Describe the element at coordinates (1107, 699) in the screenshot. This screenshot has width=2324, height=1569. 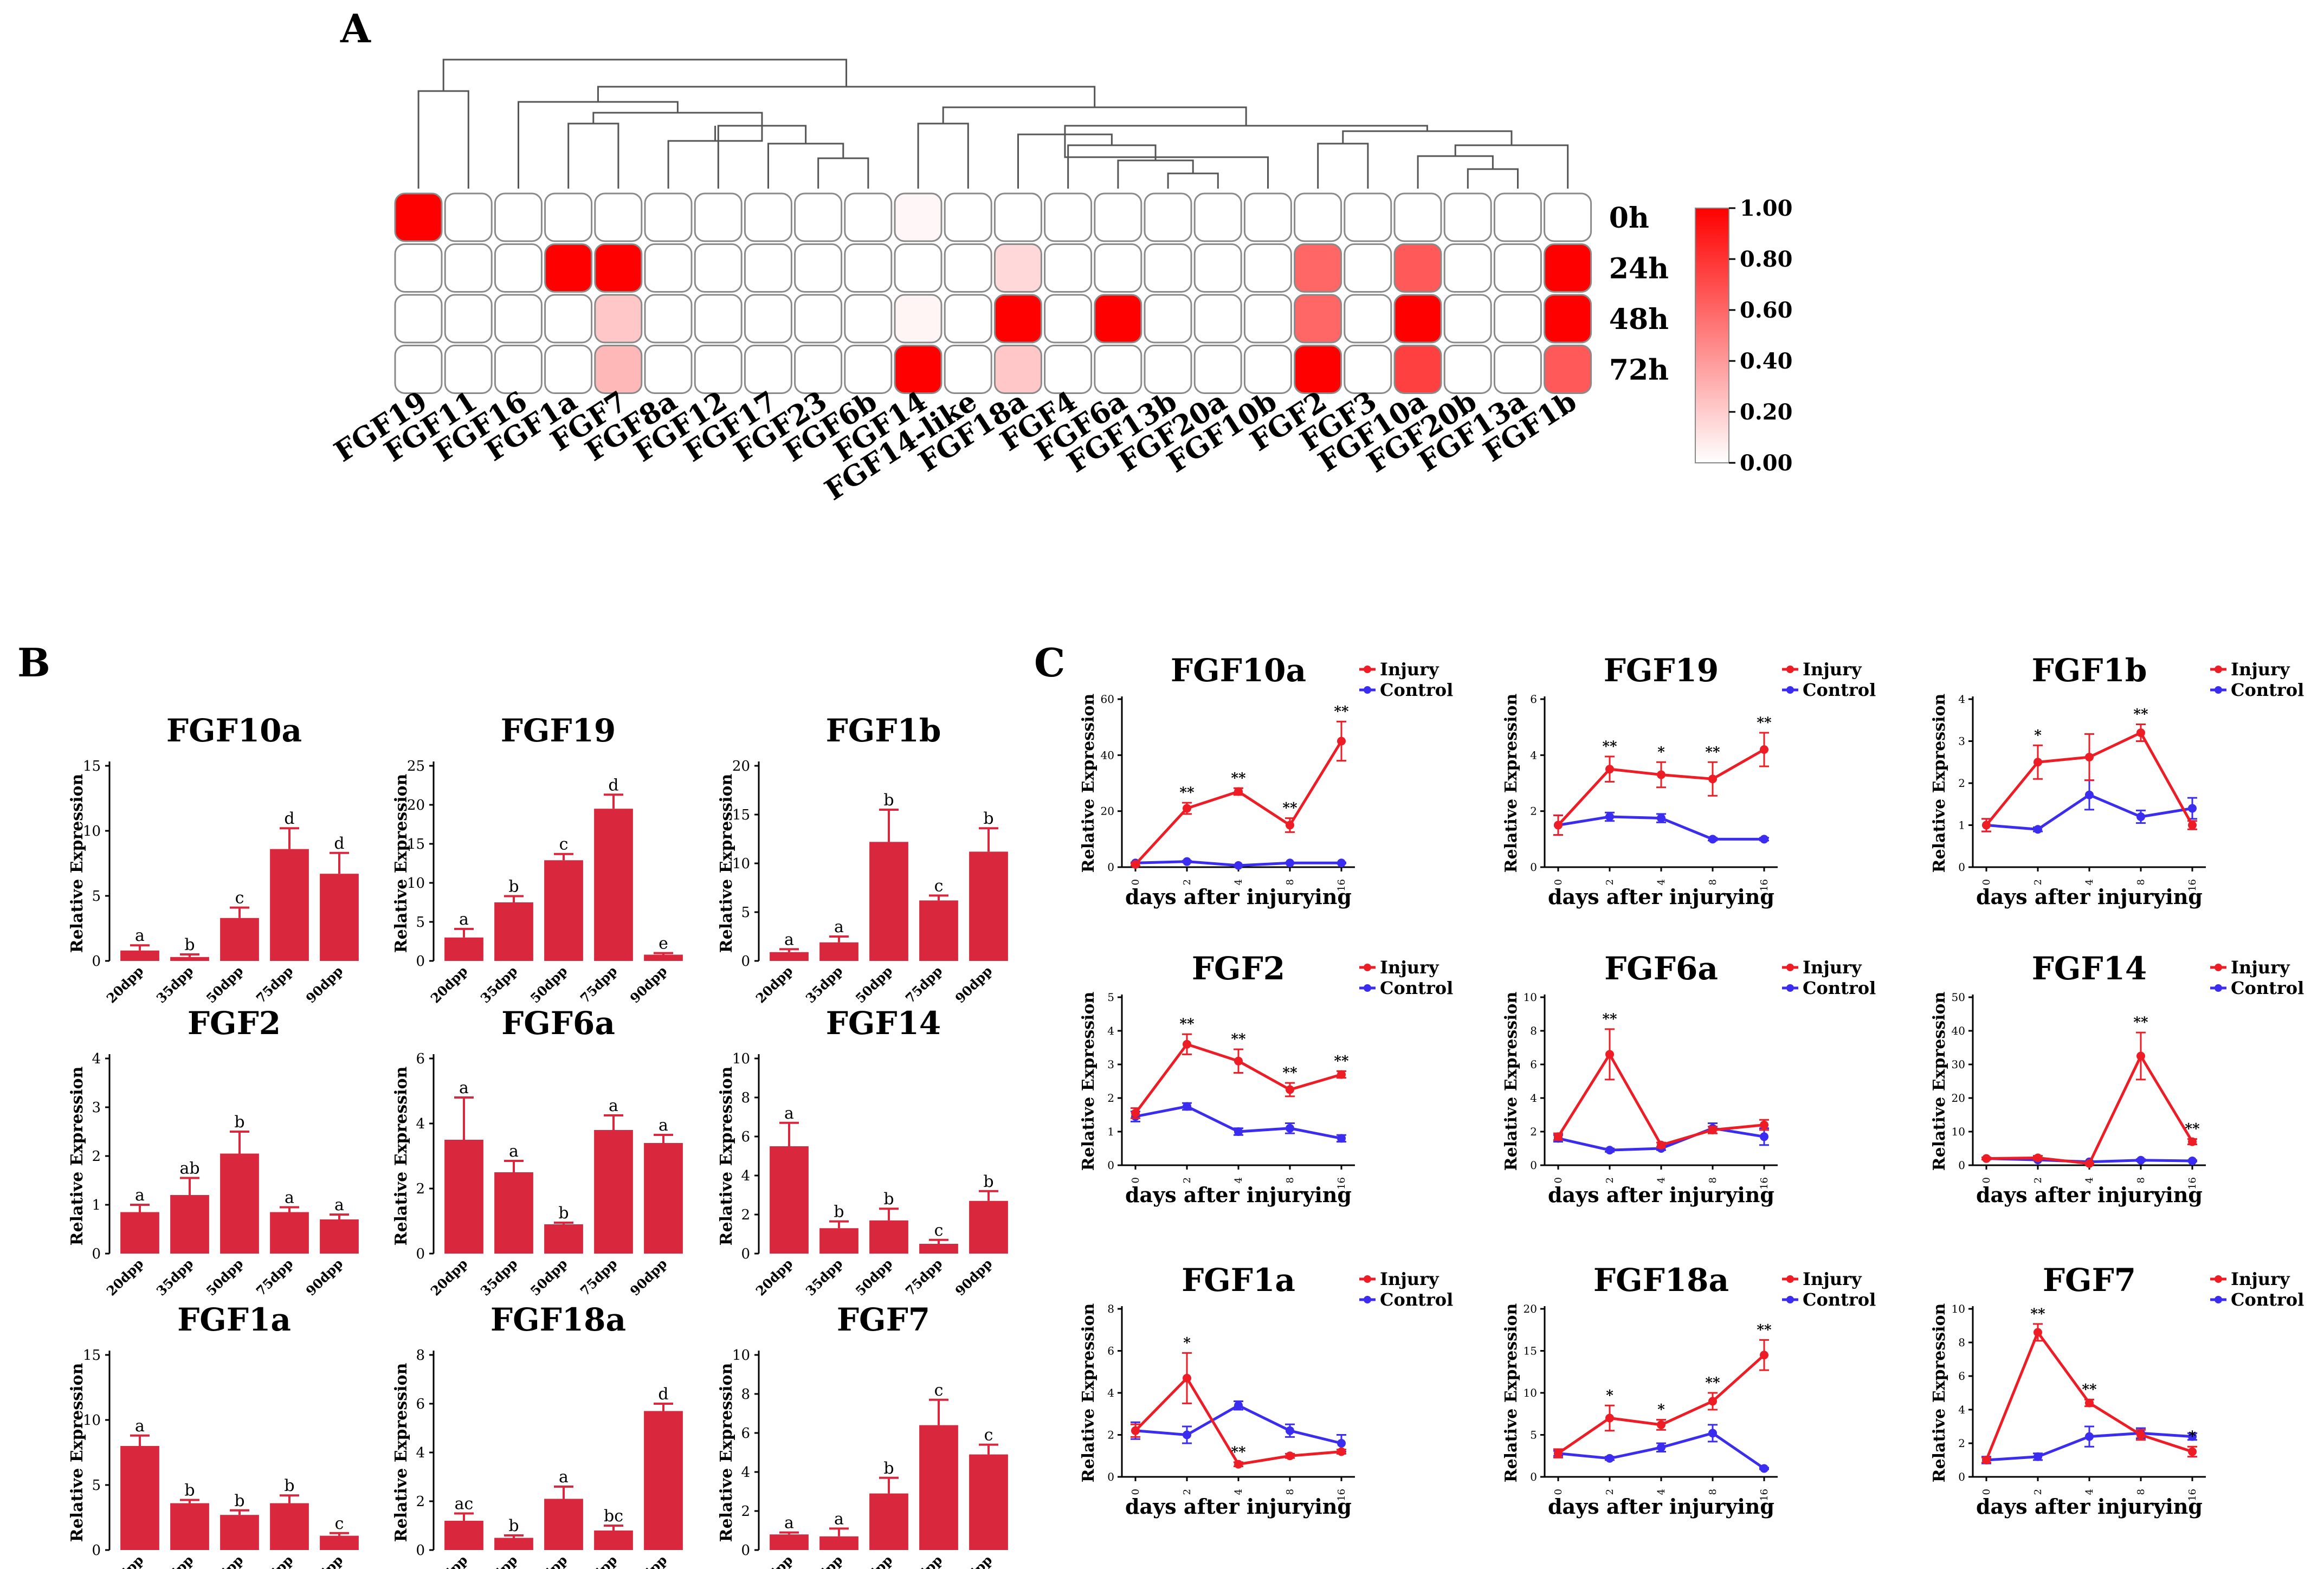
I see `y-tick-label: 60` at that location.